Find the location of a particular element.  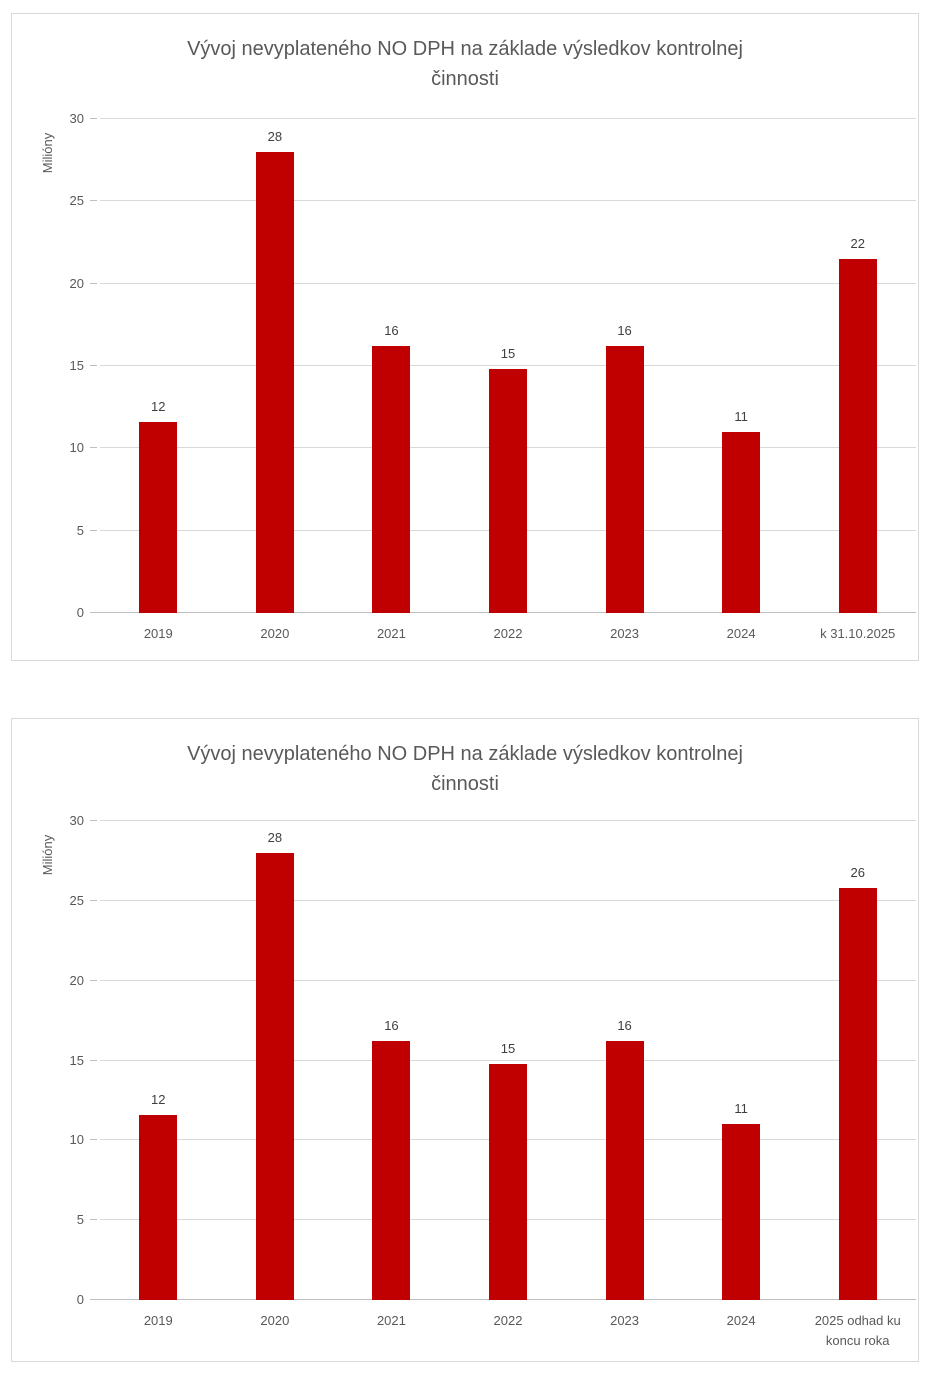

x-category-label-k 31.10.2025: k 31.10.2025 is located at coordinates (858, 633).